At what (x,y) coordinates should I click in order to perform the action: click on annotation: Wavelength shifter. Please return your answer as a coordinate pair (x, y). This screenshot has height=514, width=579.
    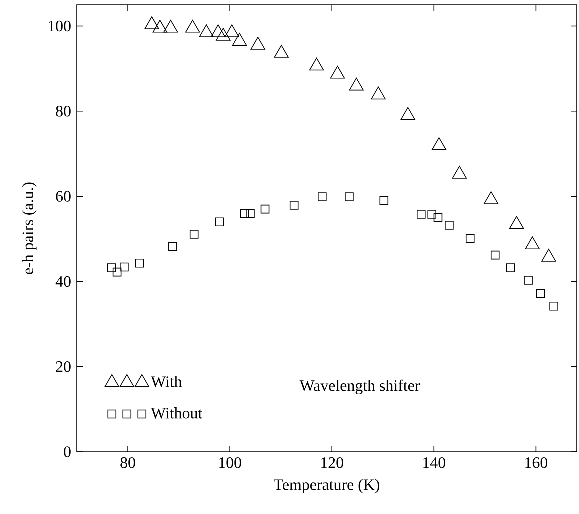
    Looking at the image, I should click on (360, 387).